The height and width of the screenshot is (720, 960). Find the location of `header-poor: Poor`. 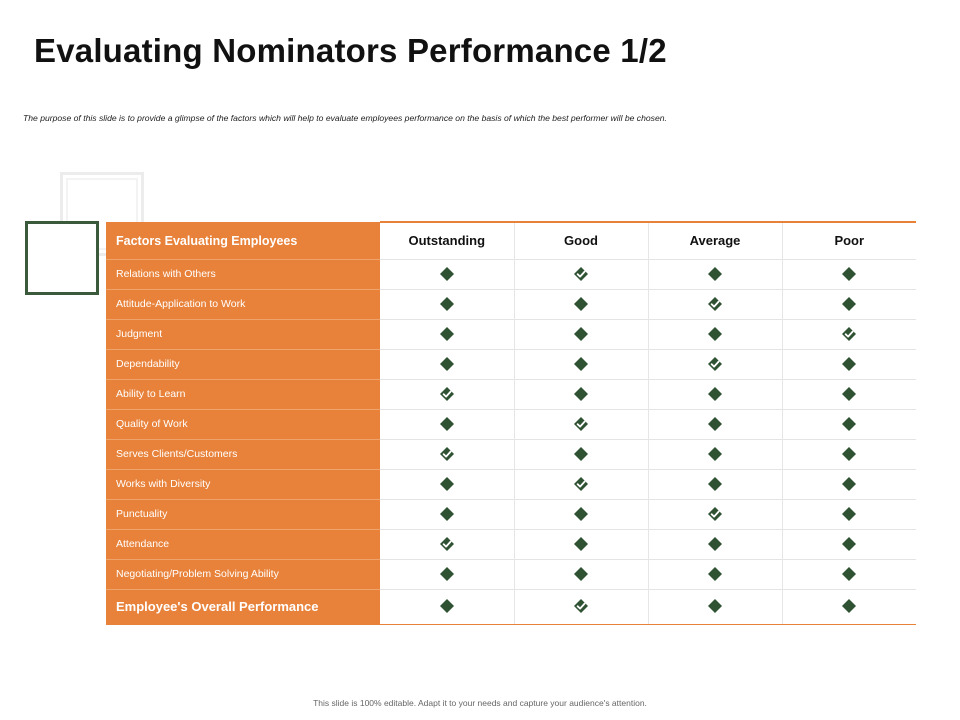

header-poor: Poor is located at coordinates (849, 240).